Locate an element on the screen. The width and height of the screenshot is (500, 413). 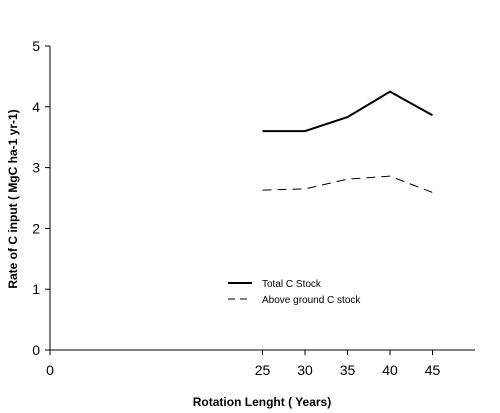
x-axis-title: Rotation Lenght ( Years) is located at coordinates (262, 402).